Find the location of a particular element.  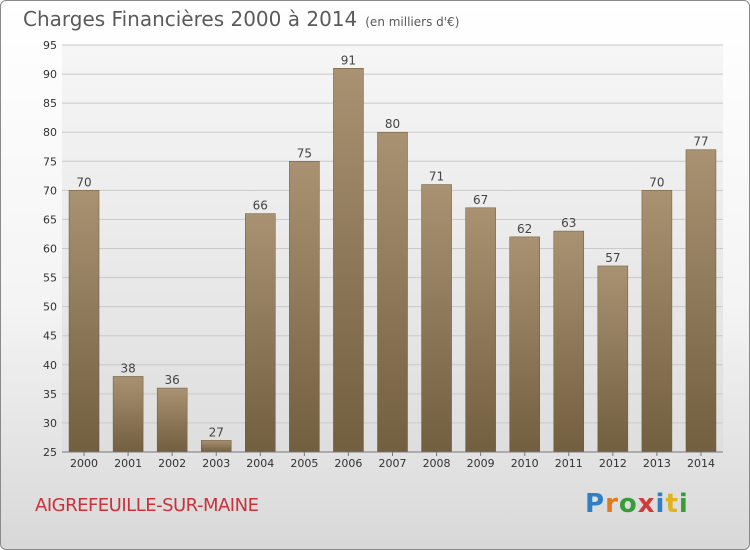

bar-2014 is located at coordinates (701, 301).